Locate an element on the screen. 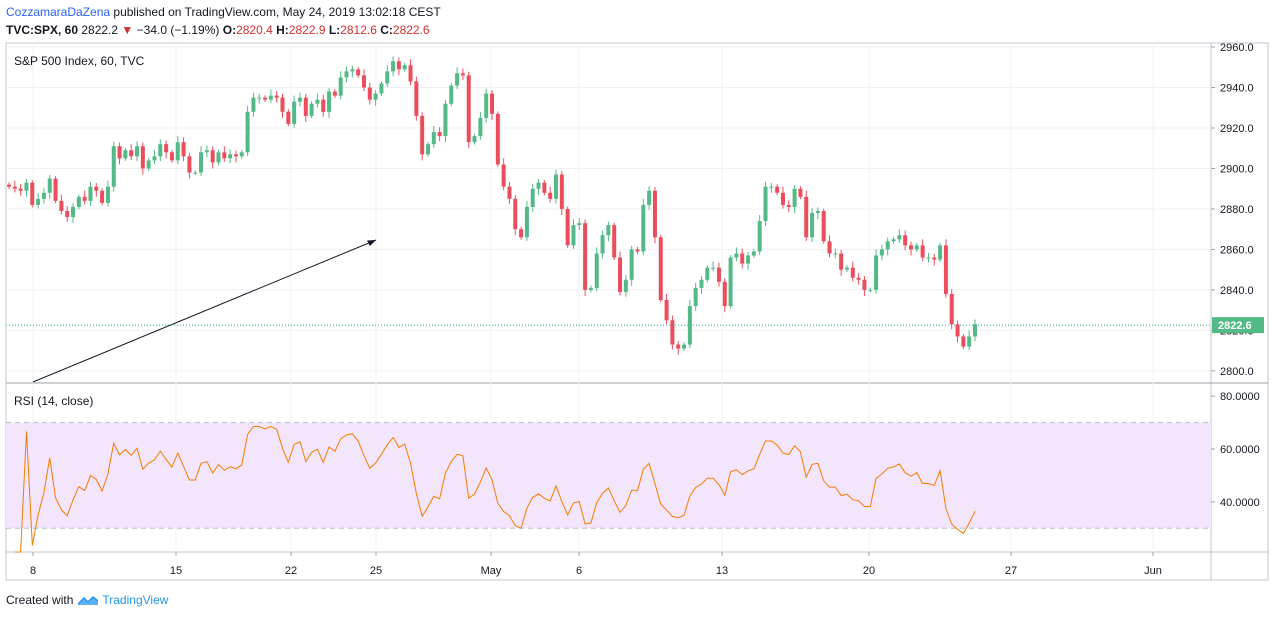 This screenshot has height=618, width=1274. open-value: 2820.4 is located at coordinates (254, 30).